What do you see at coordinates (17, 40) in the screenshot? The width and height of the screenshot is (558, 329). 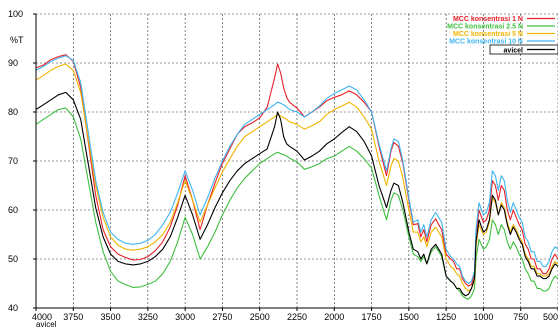 I see `y-axis-title: %T` at bounding box center [17, 40].